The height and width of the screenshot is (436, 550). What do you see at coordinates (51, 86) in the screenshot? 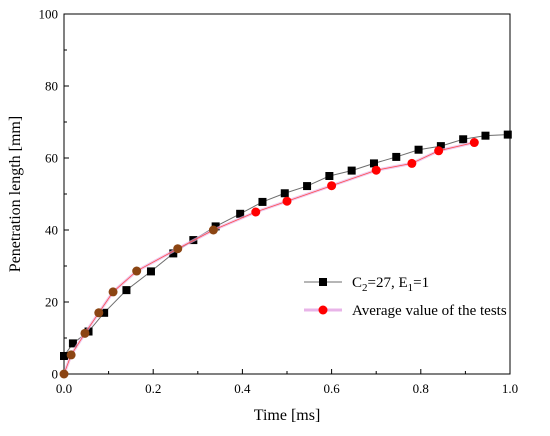
I see `y-tick-label: 80` at bounding box center [51, 86].